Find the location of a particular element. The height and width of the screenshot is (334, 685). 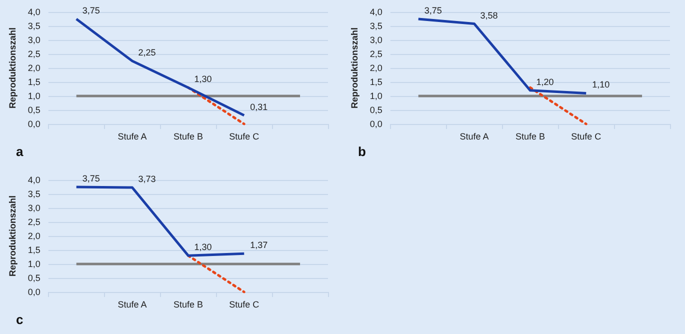

data-label: 0,31 is located at coordinates (259, 107).